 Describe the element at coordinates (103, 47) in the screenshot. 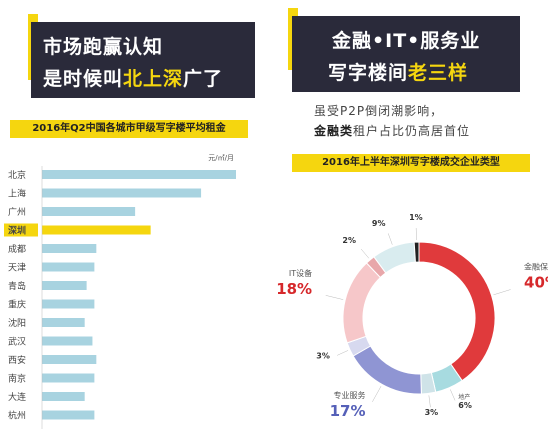

I see `headline-line1: 市场跑赢认知` at that location.